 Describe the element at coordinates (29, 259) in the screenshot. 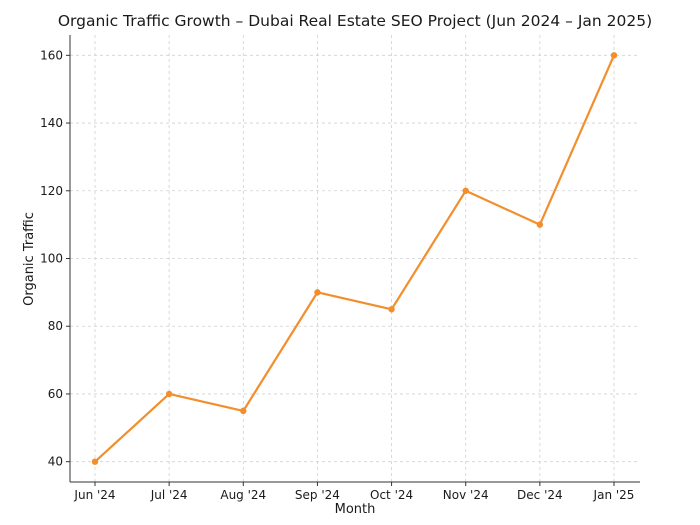

I see `y-axis-label: Organic Traffic` at that location.